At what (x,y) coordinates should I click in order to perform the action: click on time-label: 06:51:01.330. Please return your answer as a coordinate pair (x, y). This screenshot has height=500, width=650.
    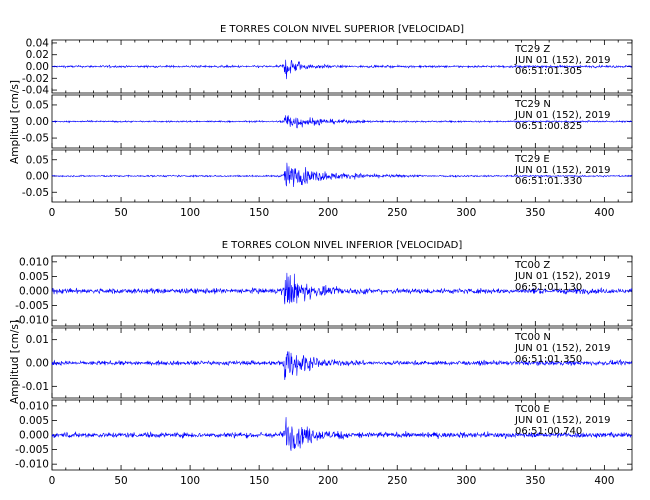
    Looking at the image, I should click on (548, 181).